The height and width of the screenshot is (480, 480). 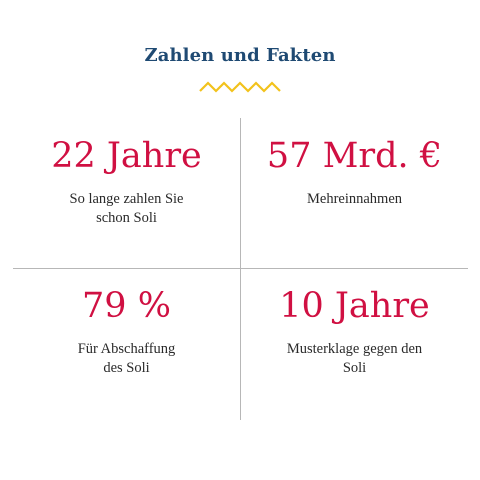 I want to click on zigzag-decoration, so click(x=240, y=87).